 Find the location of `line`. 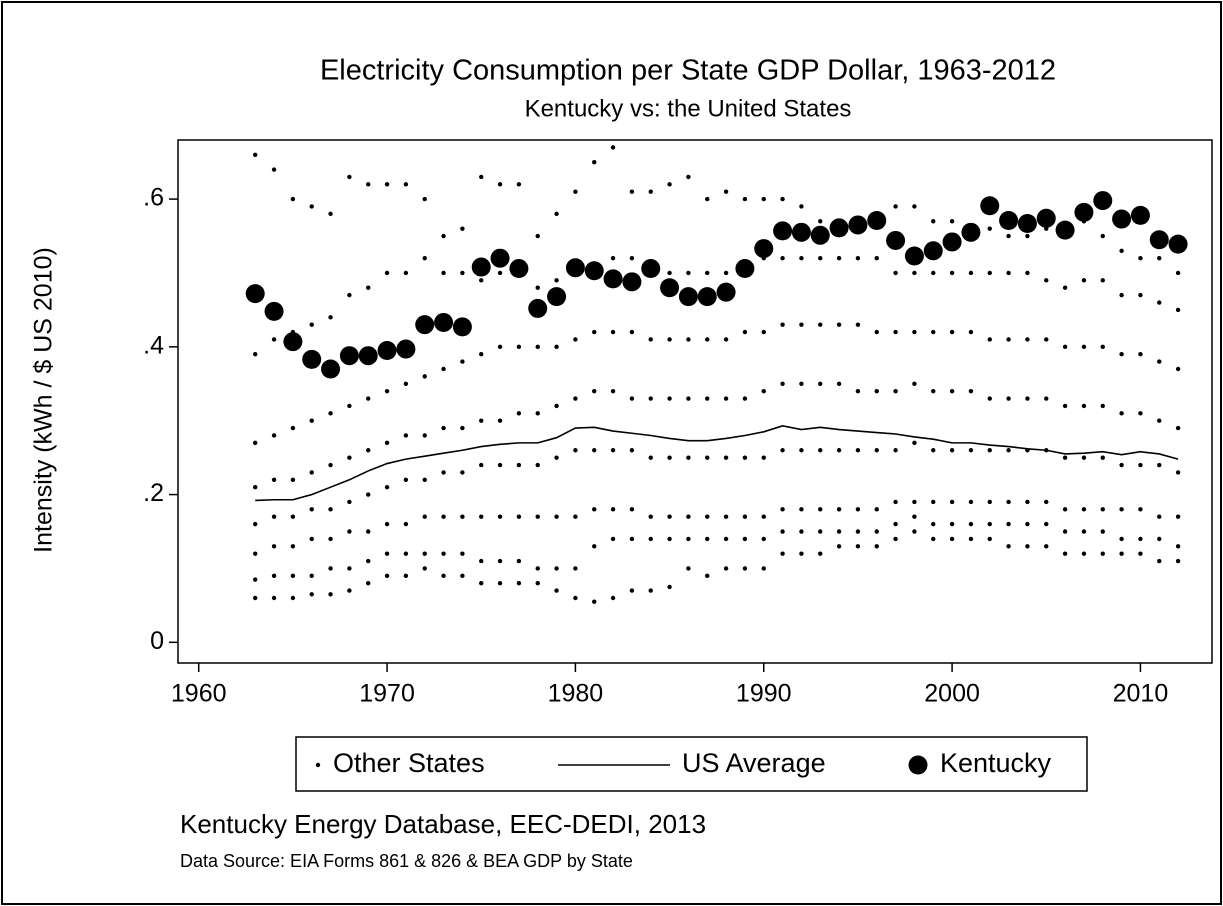

line is located at coordinates (717, 463).